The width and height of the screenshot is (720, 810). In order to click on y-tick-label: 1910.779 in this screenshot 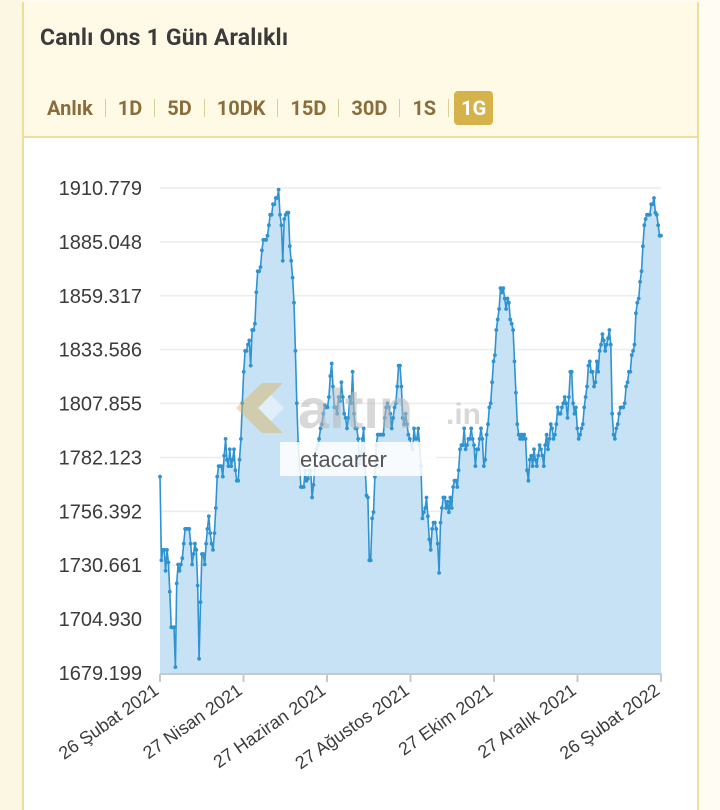, I will do `click(100, 189)`.